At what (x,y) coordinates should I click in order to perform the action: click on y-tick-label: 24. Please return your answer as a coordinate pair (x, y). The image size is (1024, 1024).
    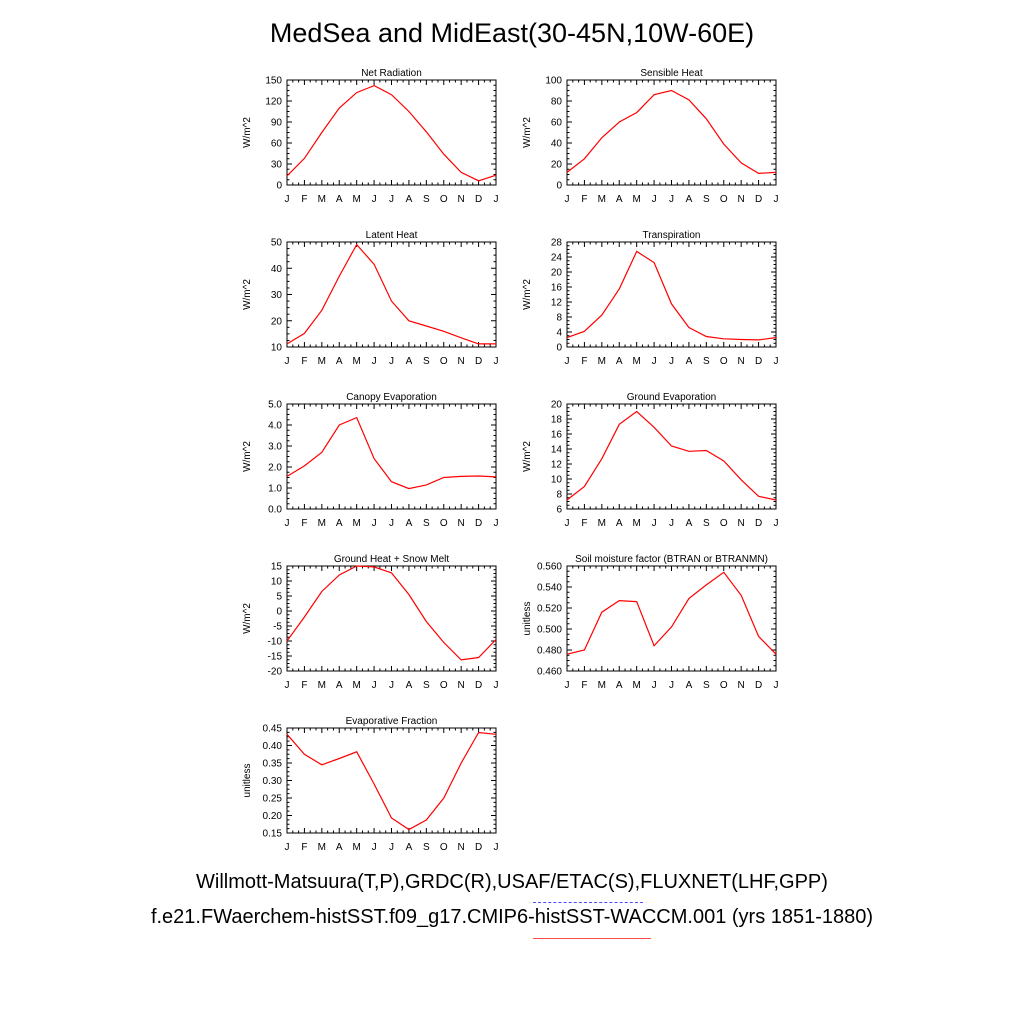
    Looking at the image, I should click on (557, 258).